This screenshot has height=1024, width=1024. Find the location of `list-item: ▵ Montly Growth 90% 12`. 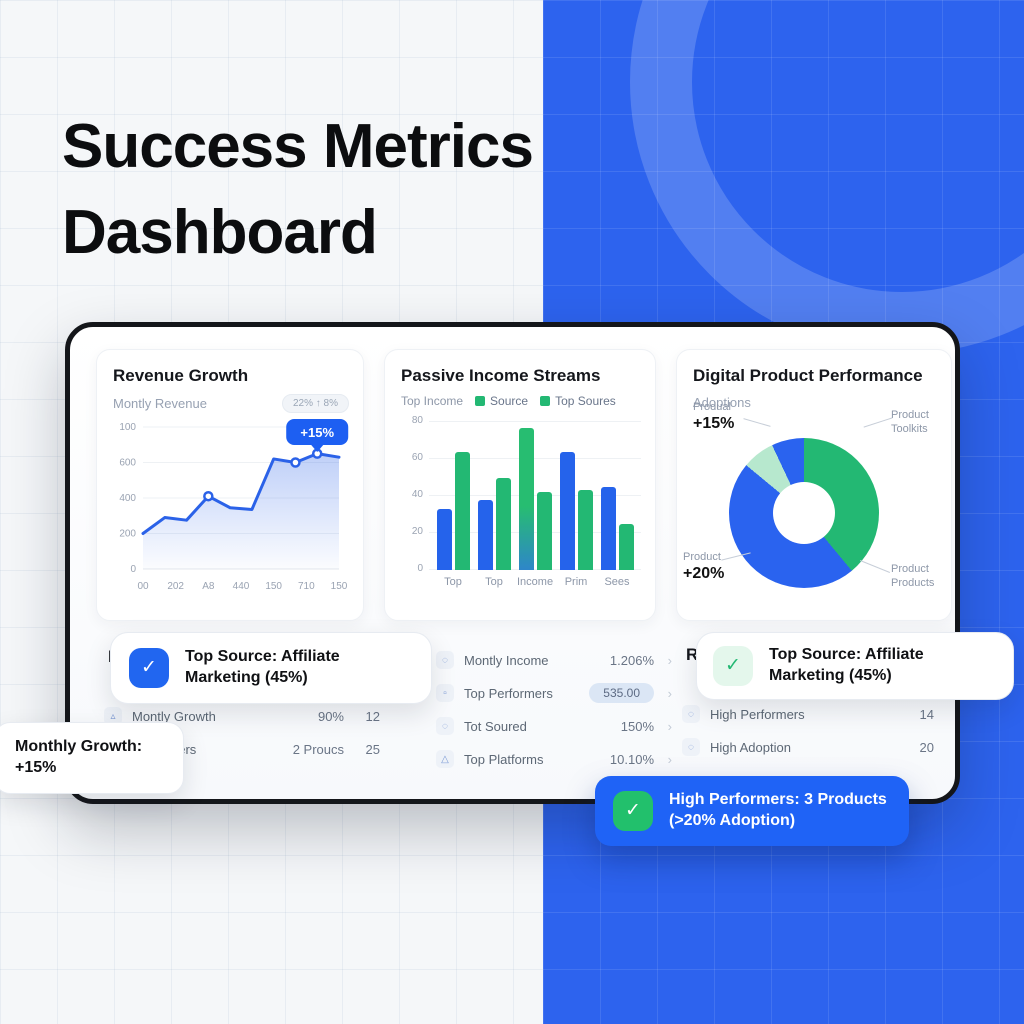

list-item: ▵ Montly Growth 90% 12 is located at coordinates (242, 716).